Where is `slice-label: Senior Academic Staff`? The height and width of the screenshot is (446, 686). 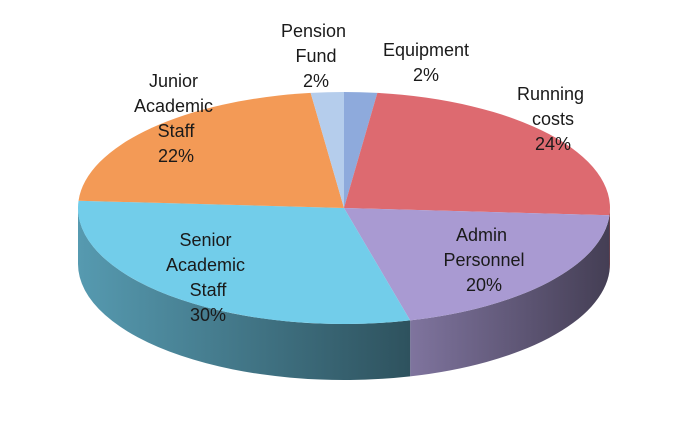 slice-label: Senior Academic Staff is located at coordinates (208, 265).